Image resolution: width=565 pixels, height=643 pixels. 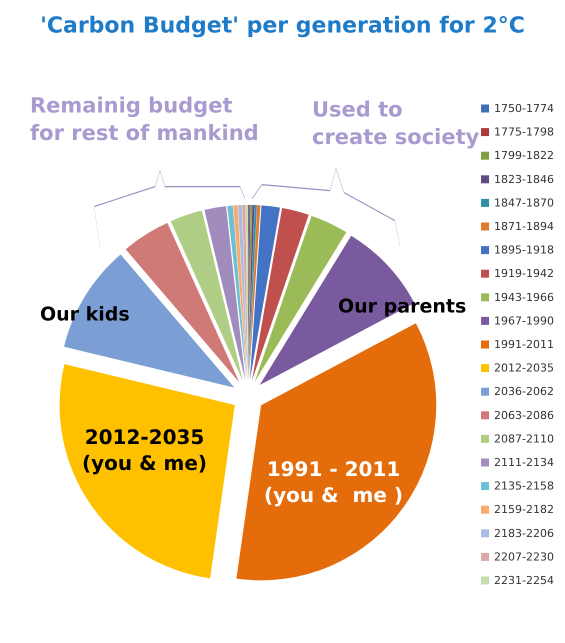 What do you see at coordinates (524, 179) in the screenshot?
I see `legend-label: 1823-1846` at bounding box center [524, 179].